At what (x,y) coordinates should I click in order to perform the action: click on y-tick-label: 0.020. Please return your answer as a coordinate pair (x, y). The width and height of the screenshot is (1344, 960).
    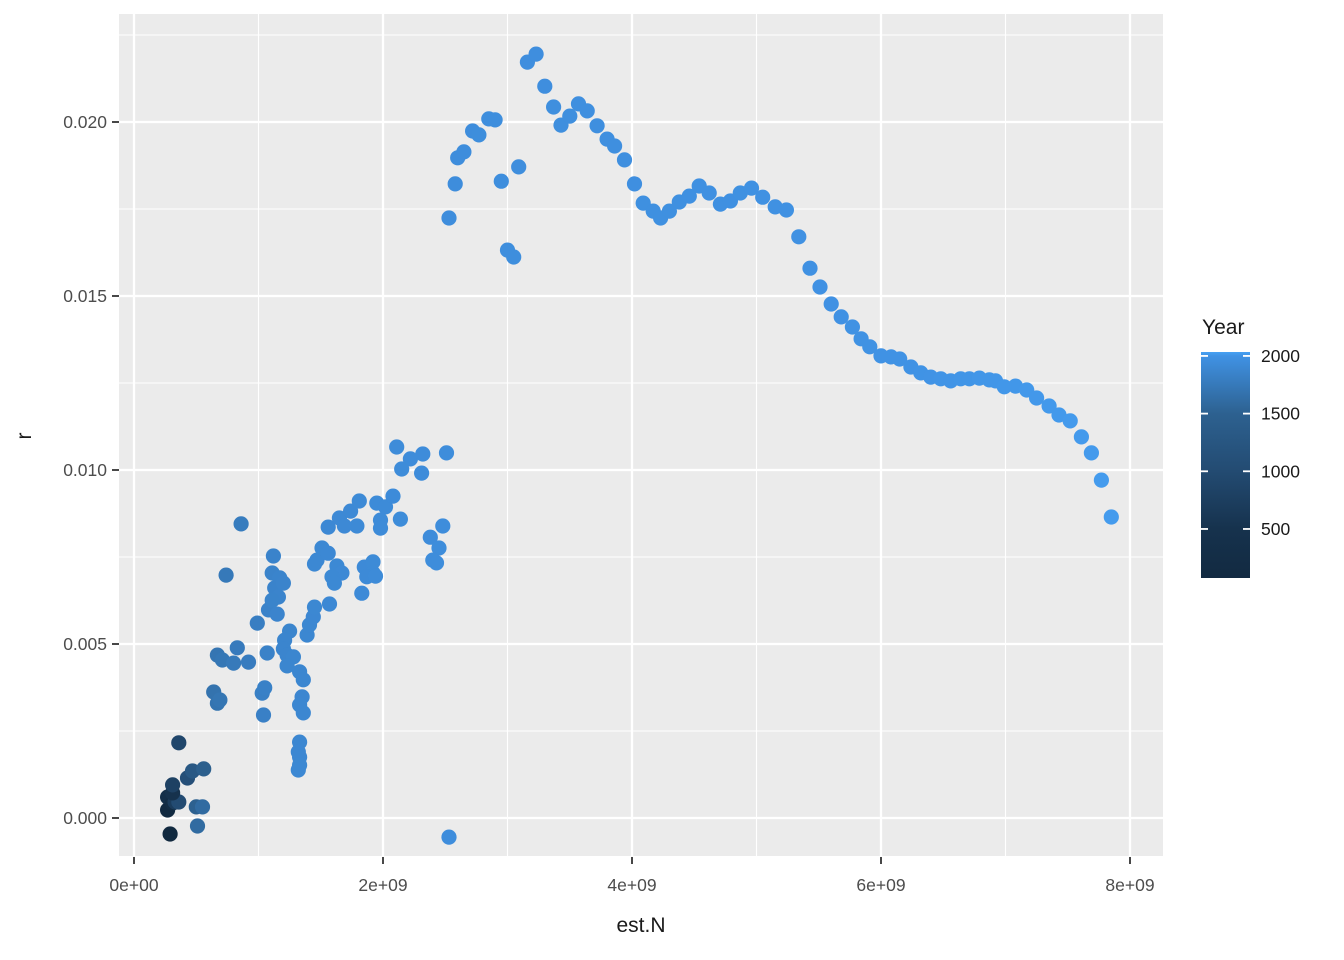
    Looking at the image, I should click on (85, 122).